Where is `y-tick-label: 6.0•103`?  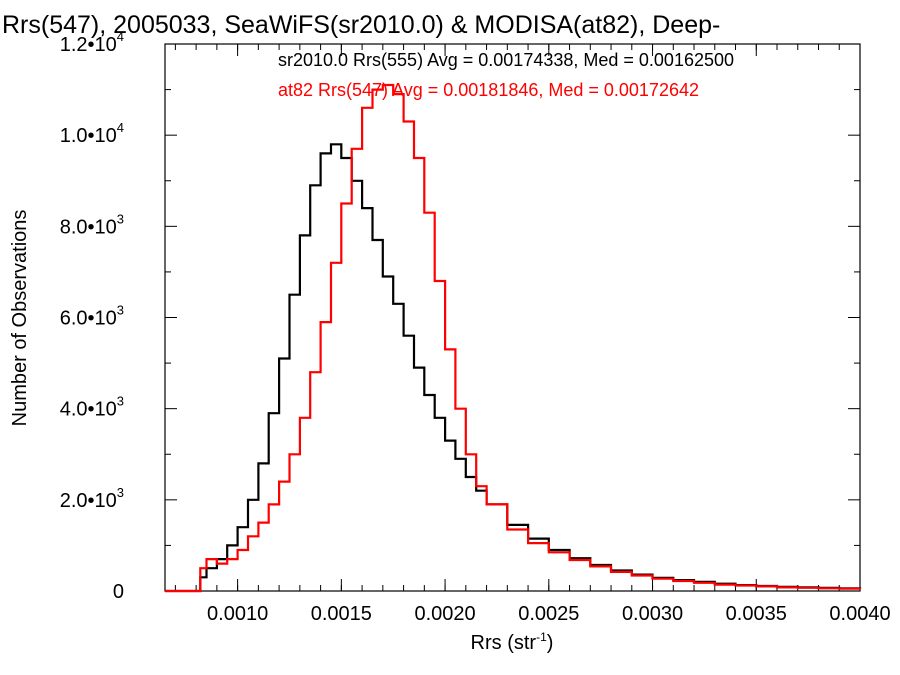
y-tick-label: 6.0•103 is located at coordinates (92, 316).